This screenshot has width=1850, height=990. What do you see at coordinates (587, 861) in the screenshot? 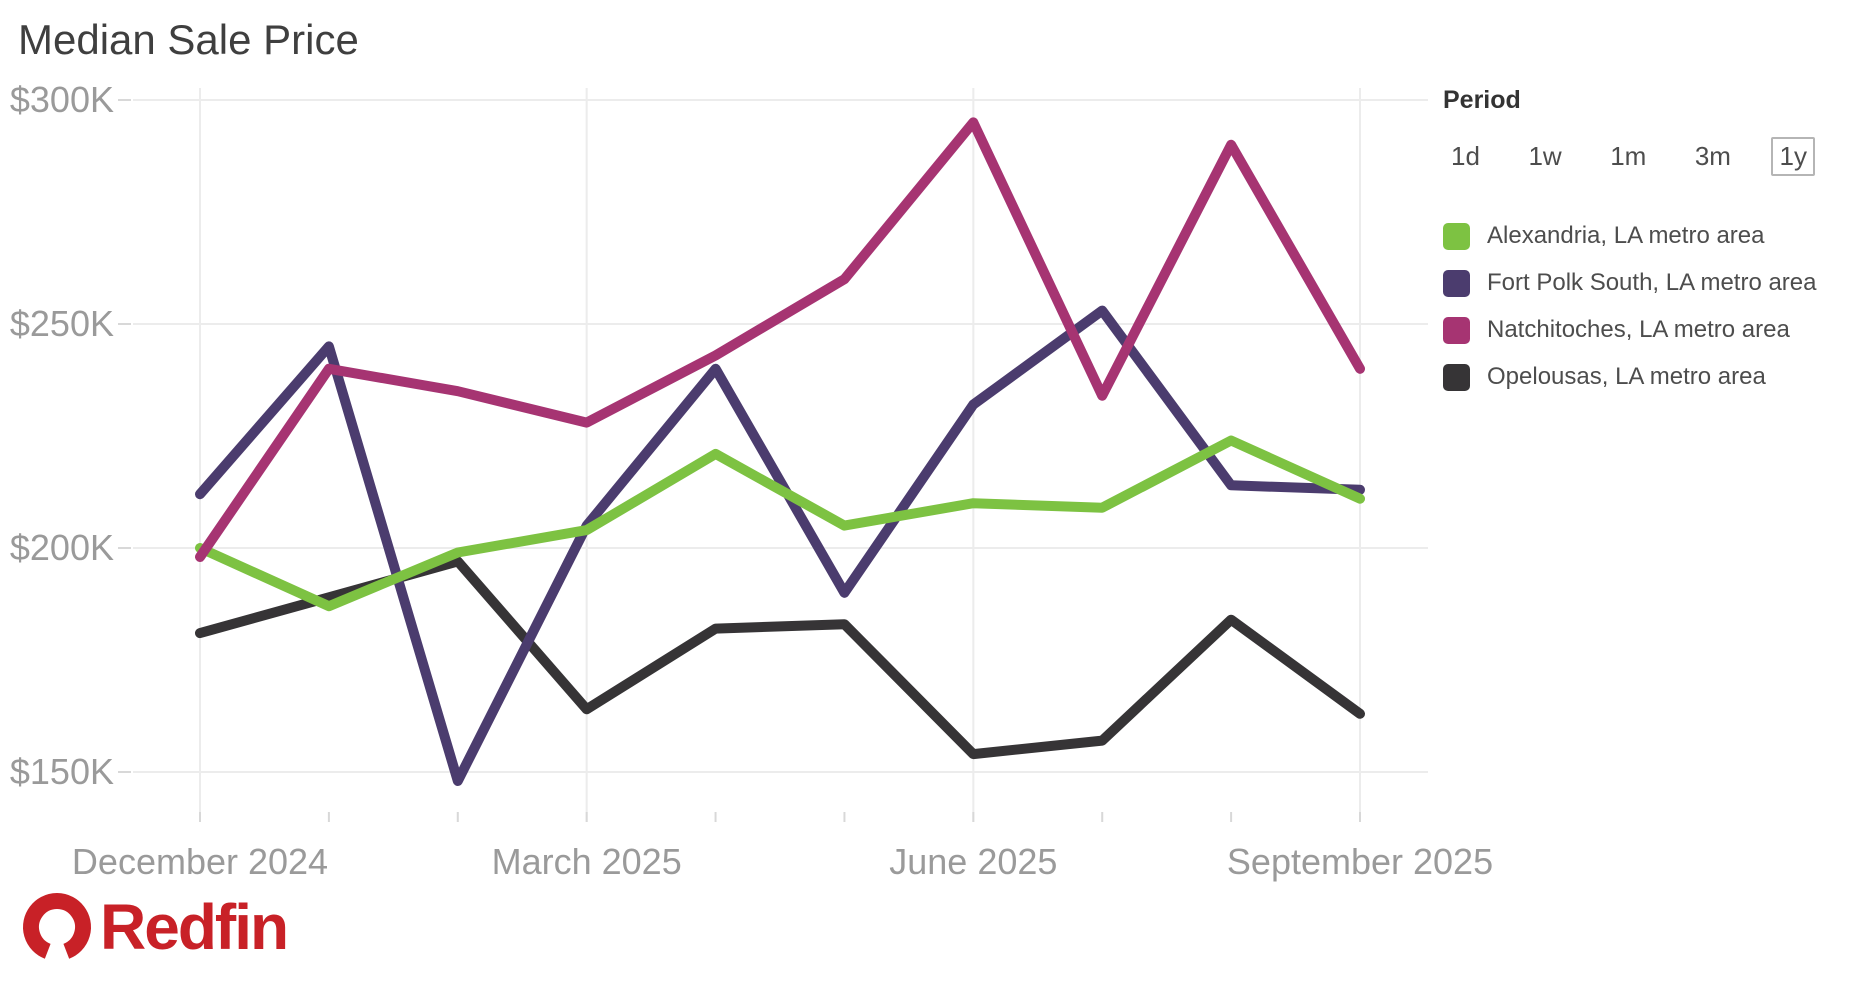
I see `x-axis-label: March 2025` at bounding box center [587, 861].